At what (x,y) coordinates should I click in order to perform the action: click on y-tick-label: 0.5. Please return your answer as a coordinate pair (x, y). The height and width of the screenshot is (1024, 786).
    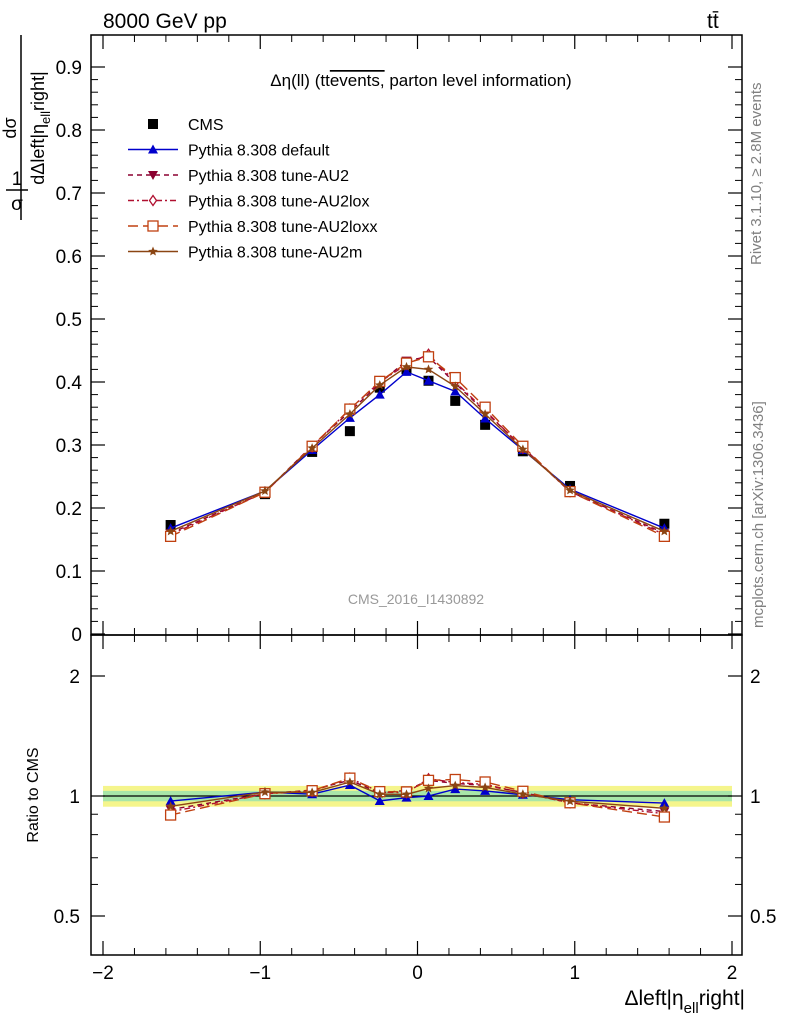
    Looking at the image, I should click on (69, 320).